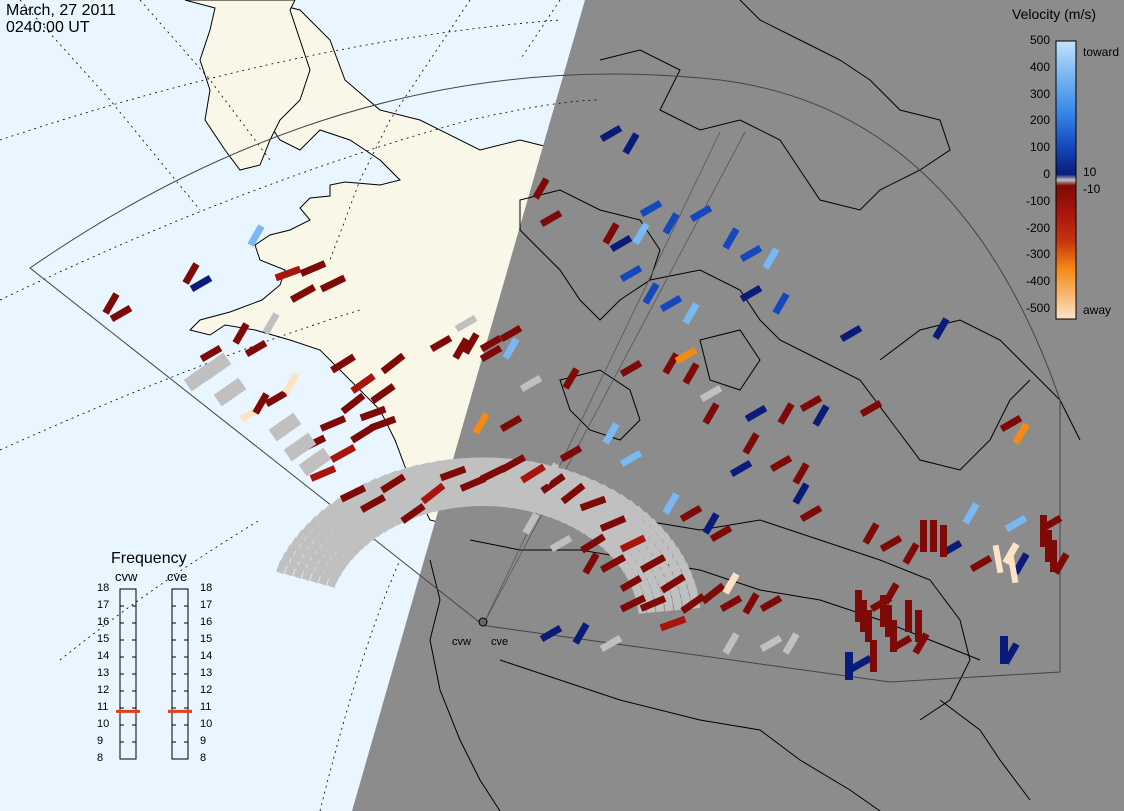  What do you see at coordinates (1054, 14) in the screenshot?
I see `velocity-scale-title: Velocity (m/s)` at bounding box center [1054, 14].